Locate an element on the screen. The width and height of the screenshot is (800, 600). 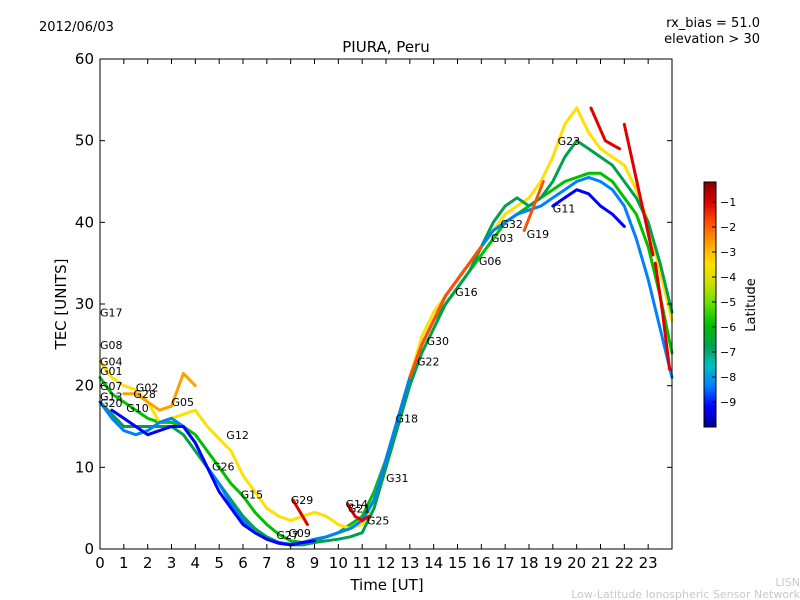
x-tick-label: 10 is located at coordinates (338, 563).